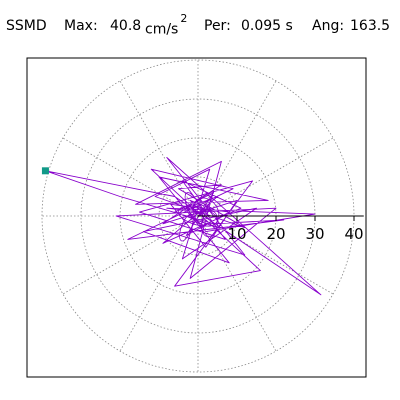  What do you see at coordinates (314, 234) in the screenshot?
I see `radial-tick-label: 30` at bounding box center [314, 234].